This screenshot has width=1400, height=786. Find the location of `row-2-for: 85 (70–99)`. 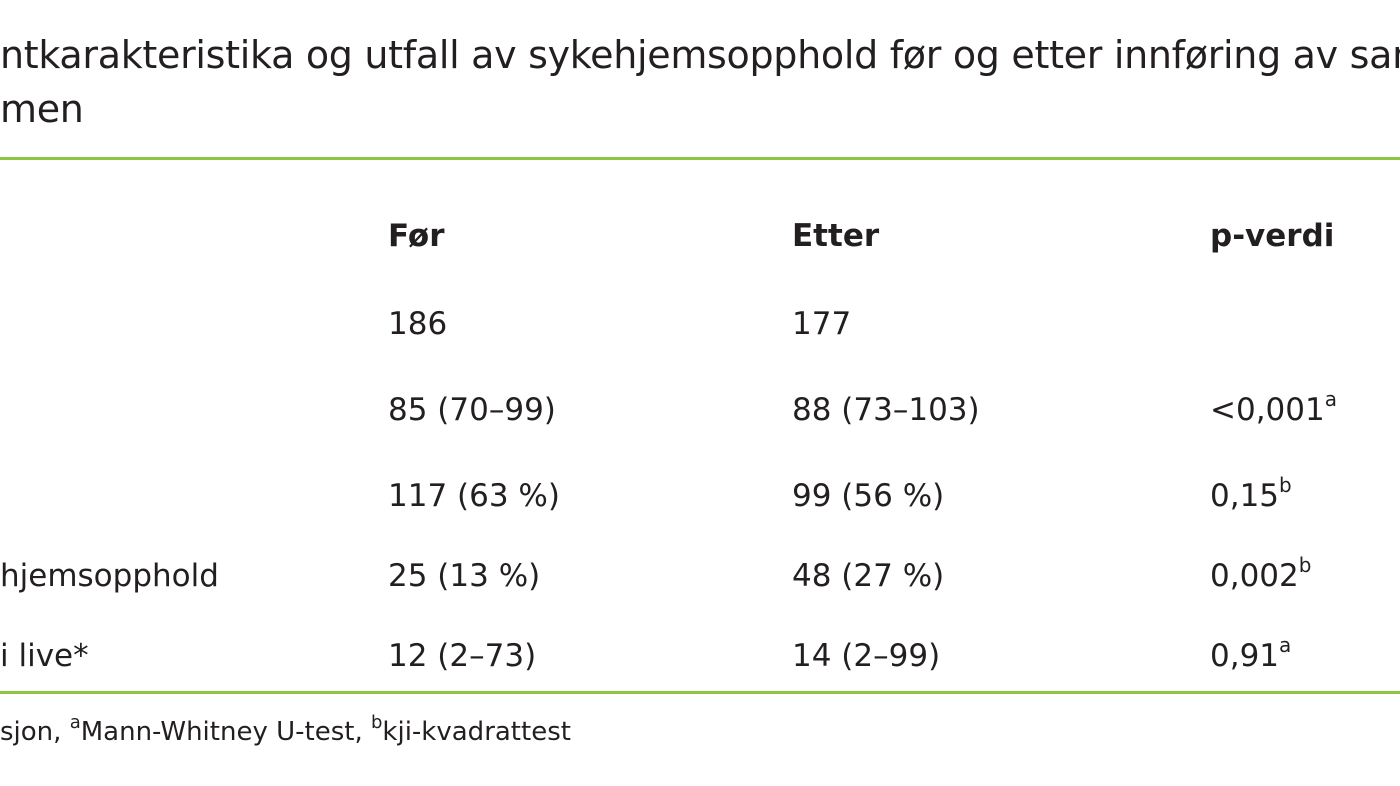

row-2-for: 85 (70–99) is located at coordinates (472, 410).